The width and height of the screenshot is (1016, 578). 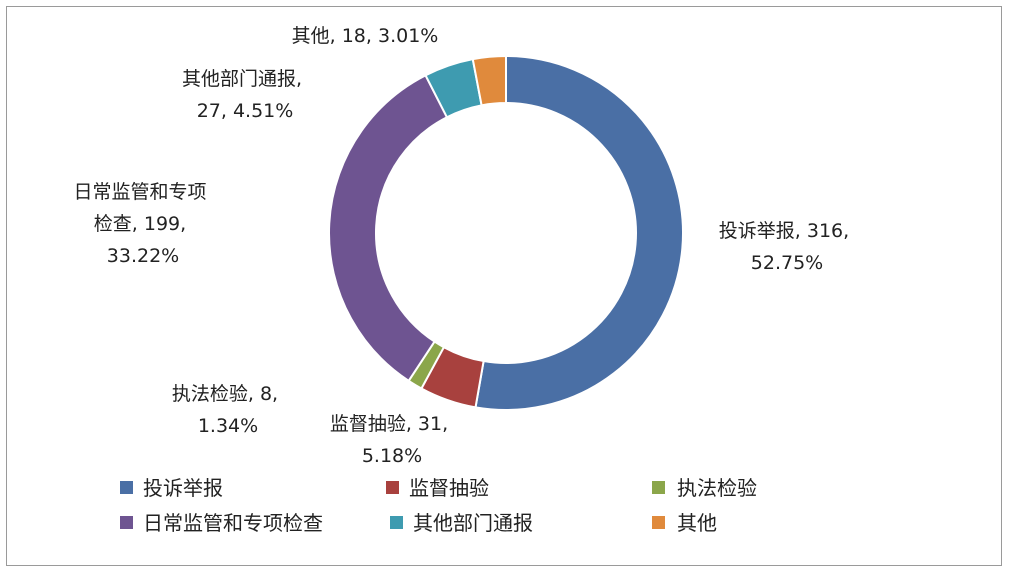 I want to click on legend-label-daily-supervision: 日常监管和专项检查, so click(x=233, y=523).